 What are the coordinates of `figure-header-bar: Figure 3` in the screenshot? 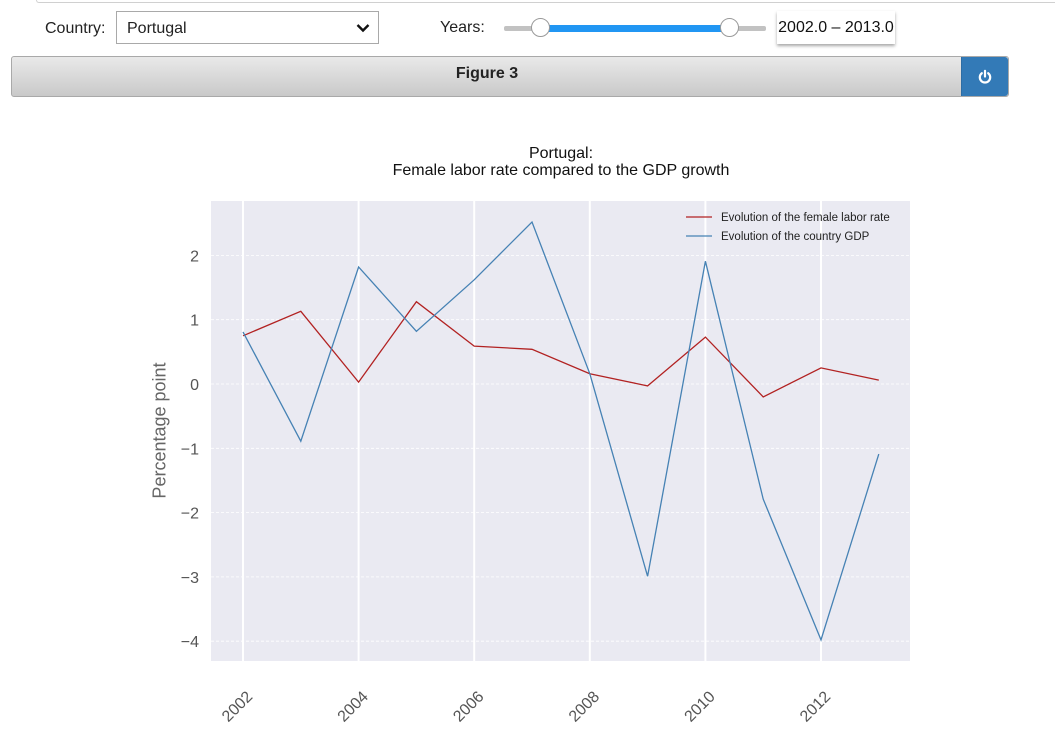 It's located at (510, 76).